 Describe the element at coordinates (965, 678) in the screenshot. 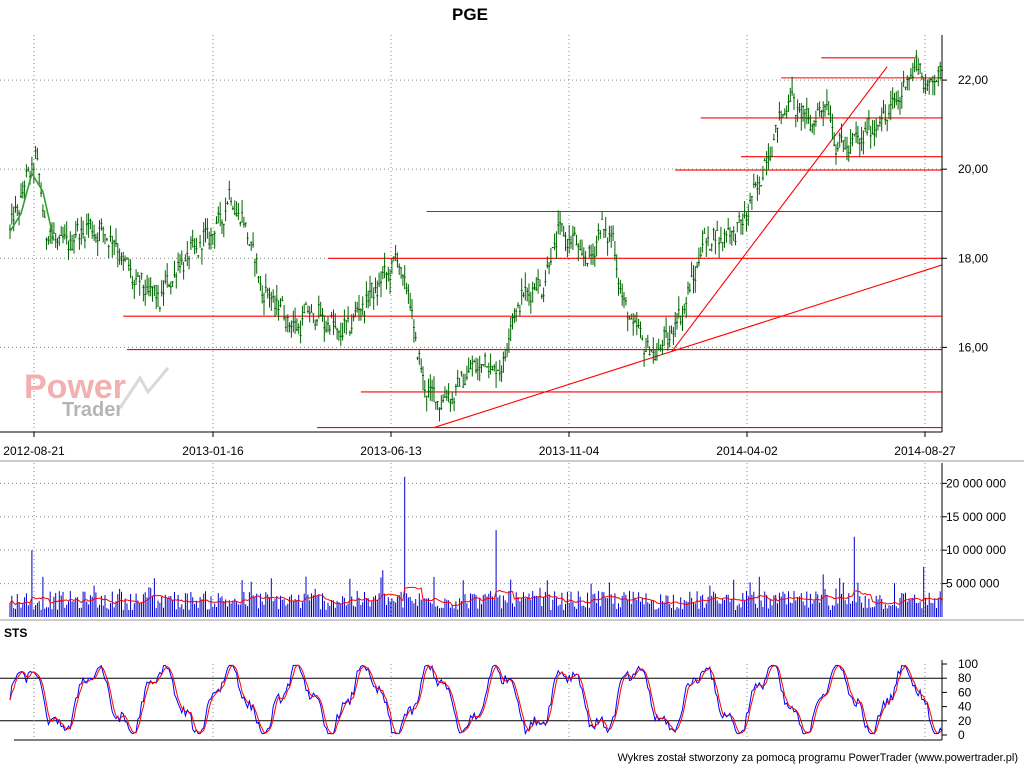

I see `sts-tick-label: 80` at that location.